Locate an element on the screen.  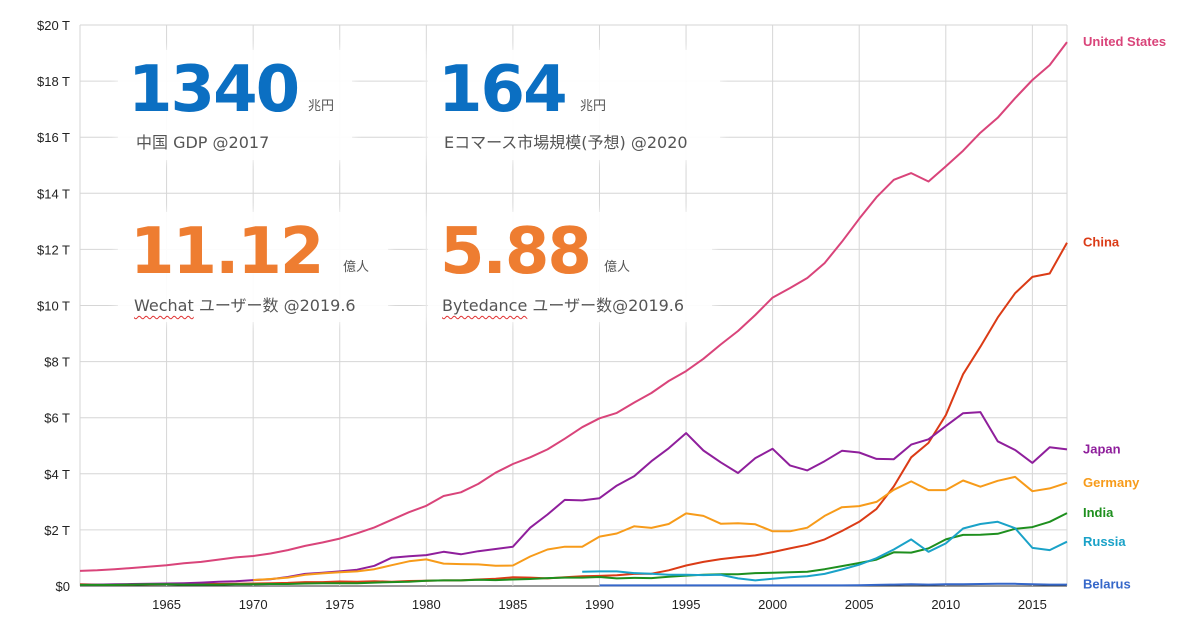
y-tick-label: $18 T is located at coordinates (53, 81).